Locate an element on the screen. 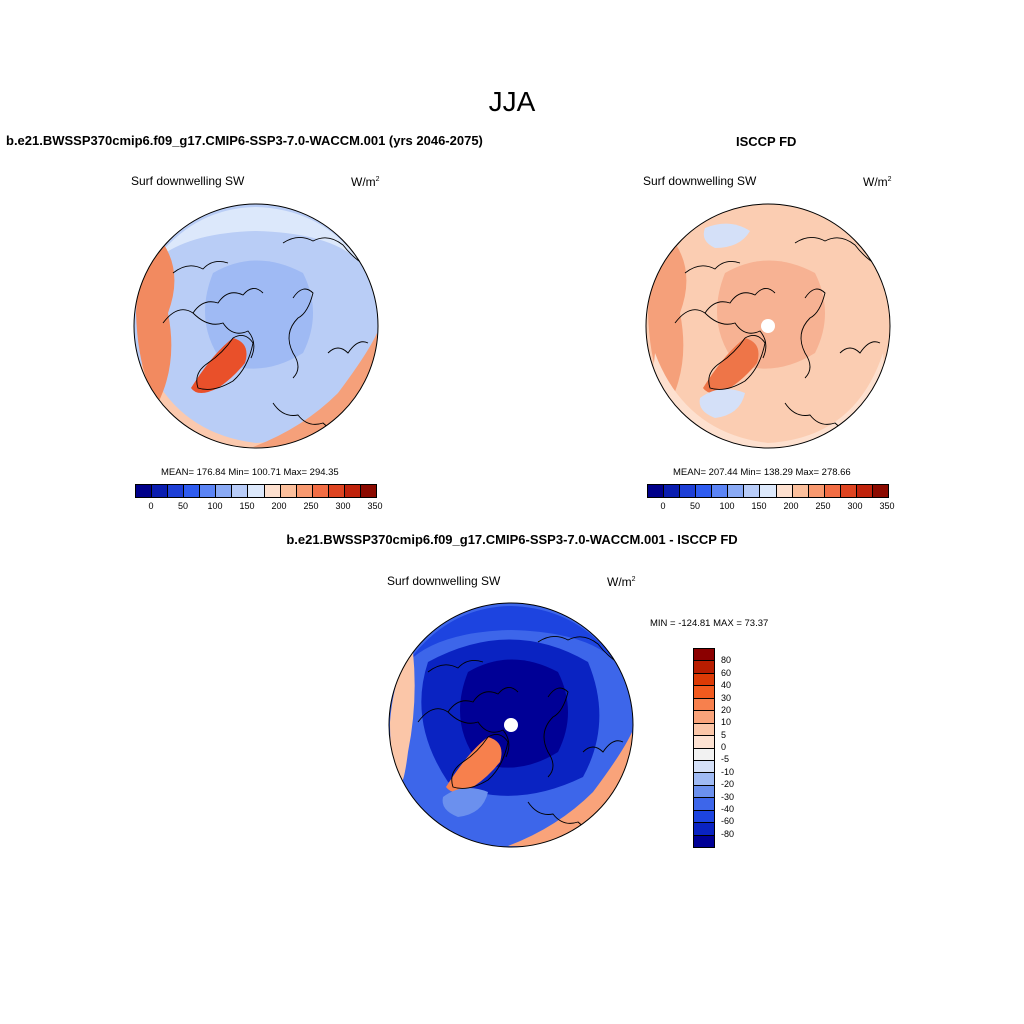  model-stats: MEAN= 176.84 Min= 100.71 Max= 294.35 is located at coordinates (250, 472).